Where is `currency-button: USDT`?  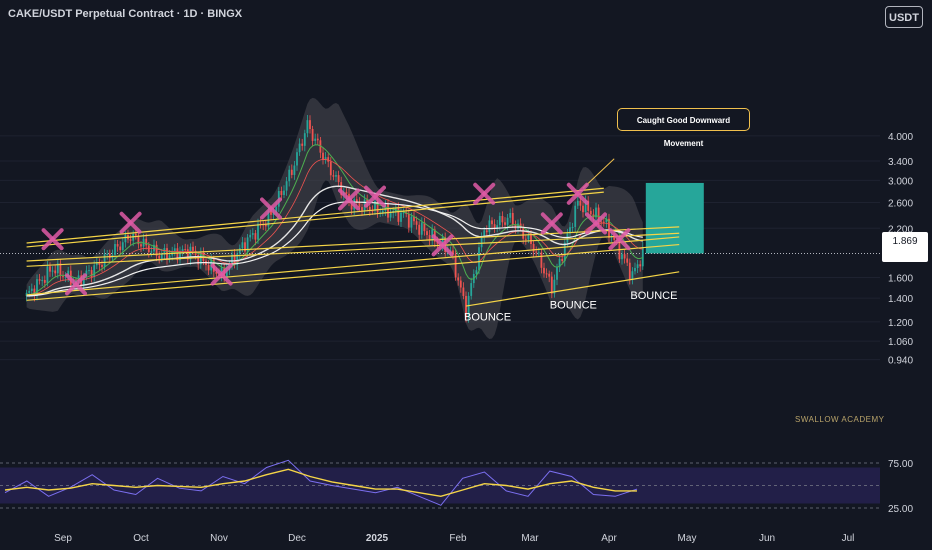 currency-button: USDT is located at coordinates (904, 17).